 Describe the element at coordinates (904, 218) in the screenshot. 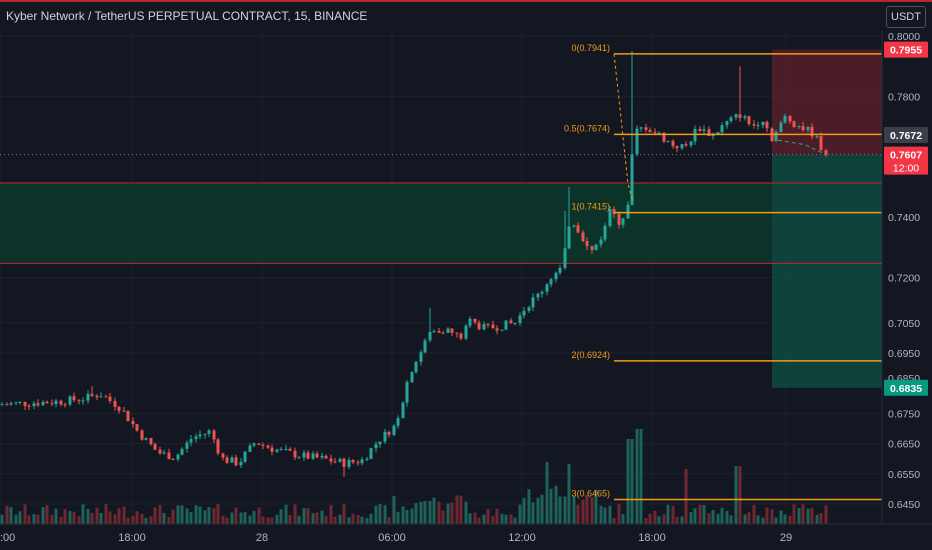

I see `y-tick-label: 0.7400` at that location.